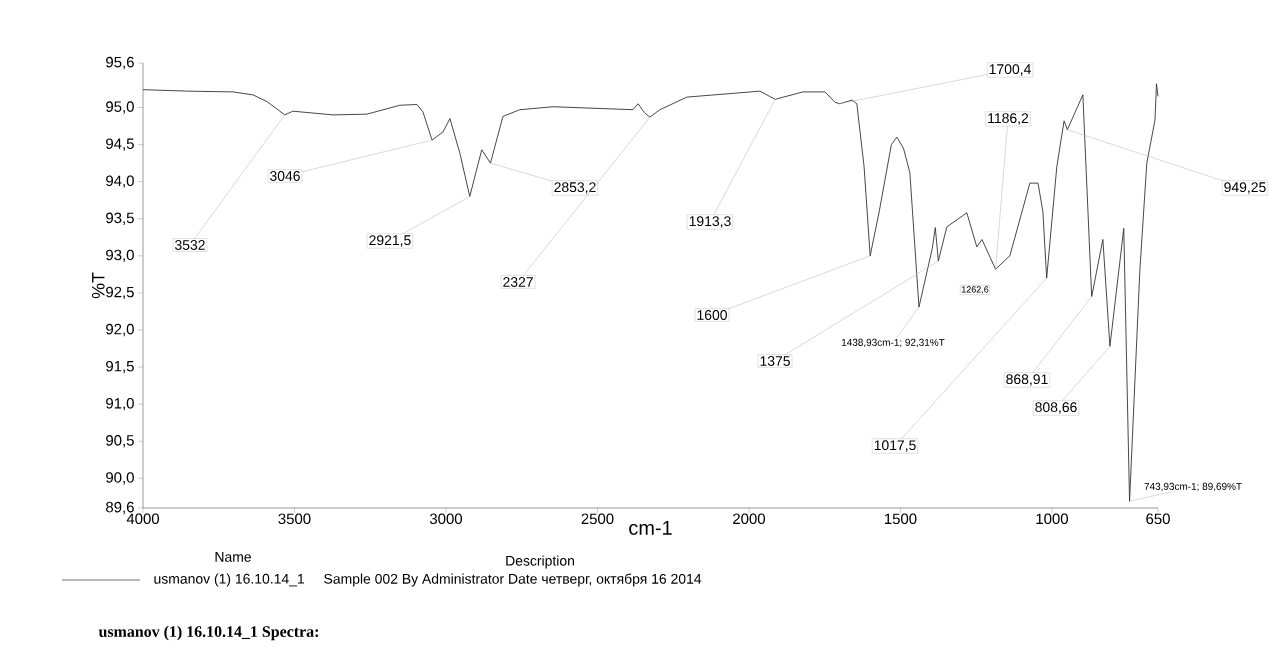  What do you see at coordinates (120, 441) in the screenshot?
I see `y-tick-label: 90,5` at bounding box center [120, 441].